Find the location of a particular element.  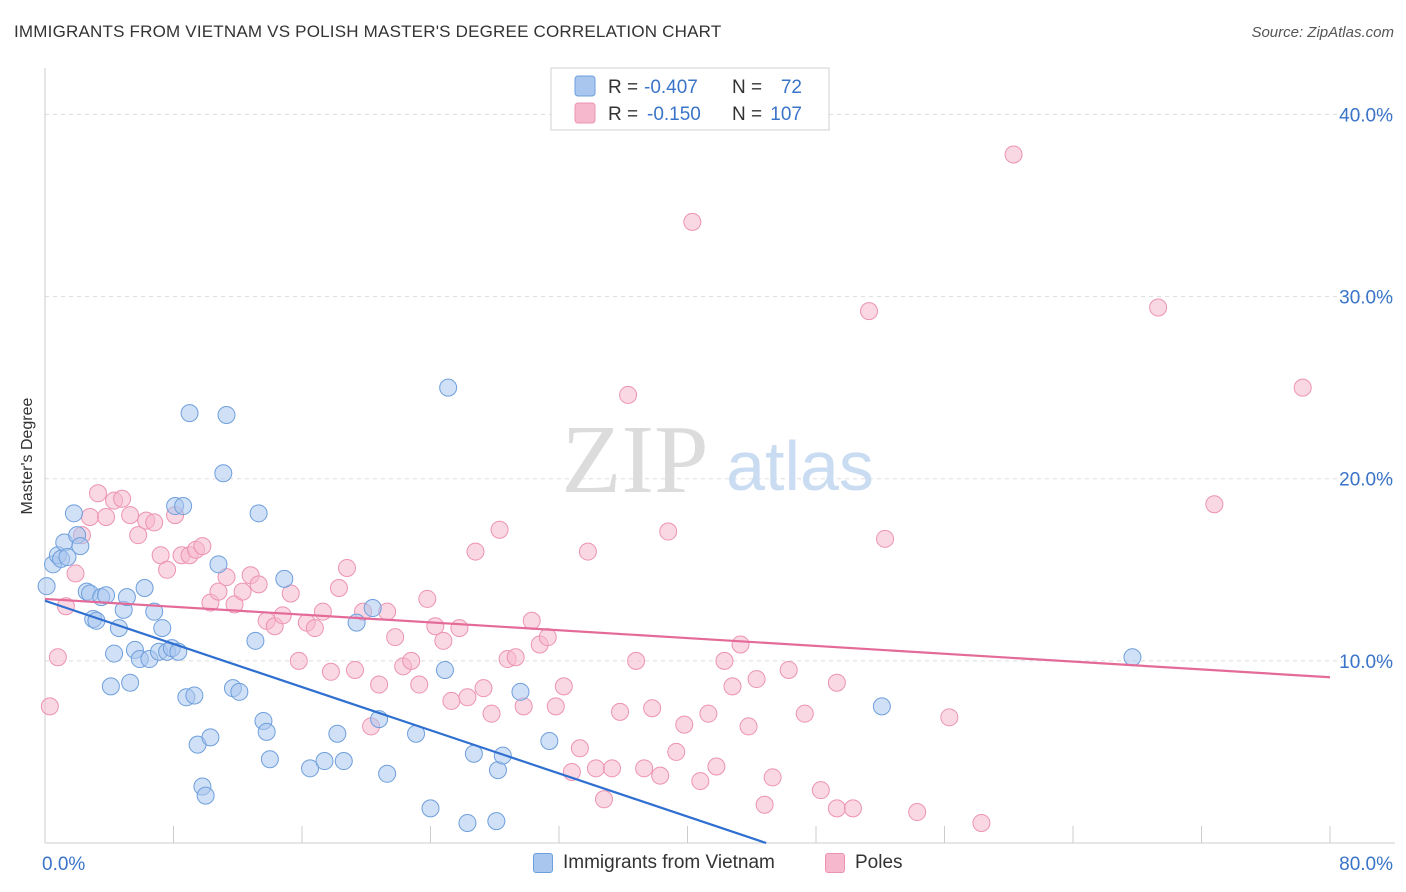

legend-r-label-1: R = is located at coordinates (623, 87).